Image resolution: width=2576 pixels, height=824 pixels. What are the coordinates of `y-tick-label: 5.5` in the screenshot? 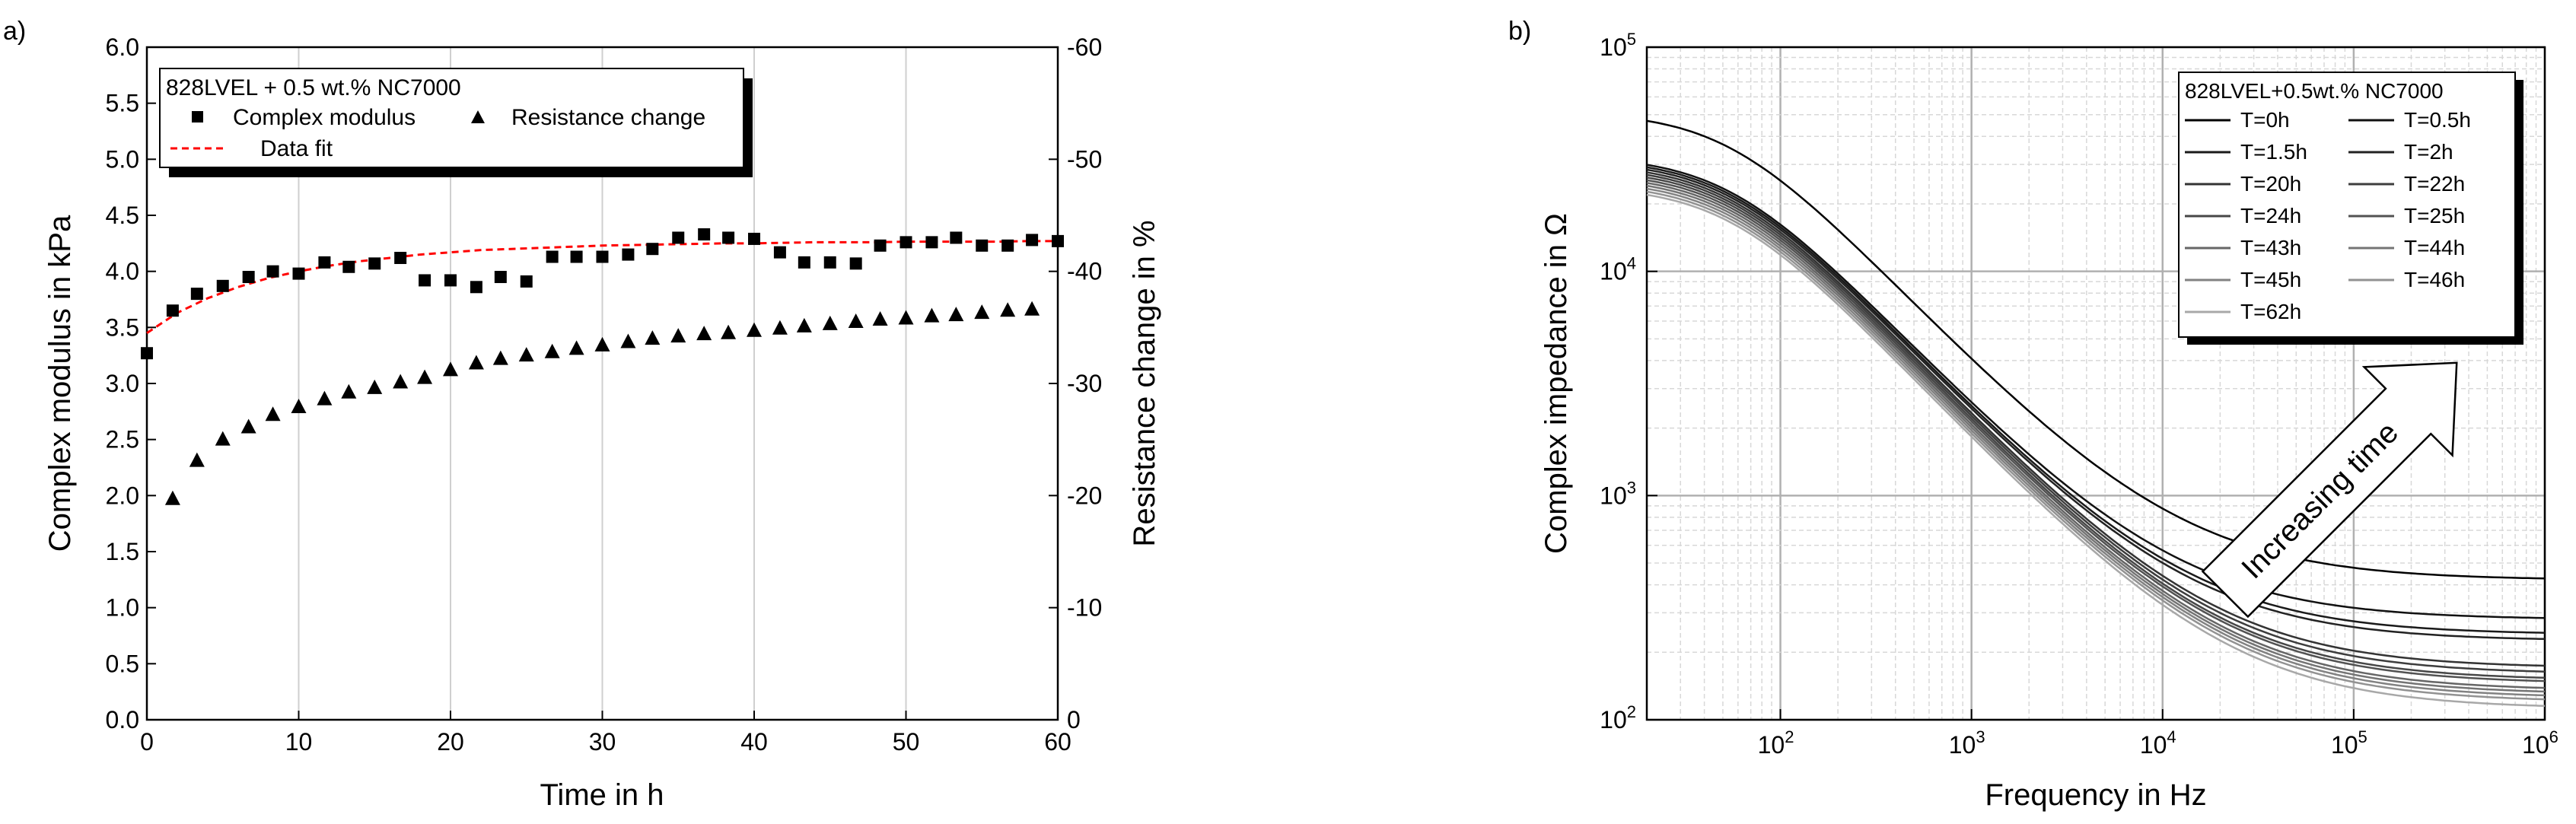 It's located at (122, 103).